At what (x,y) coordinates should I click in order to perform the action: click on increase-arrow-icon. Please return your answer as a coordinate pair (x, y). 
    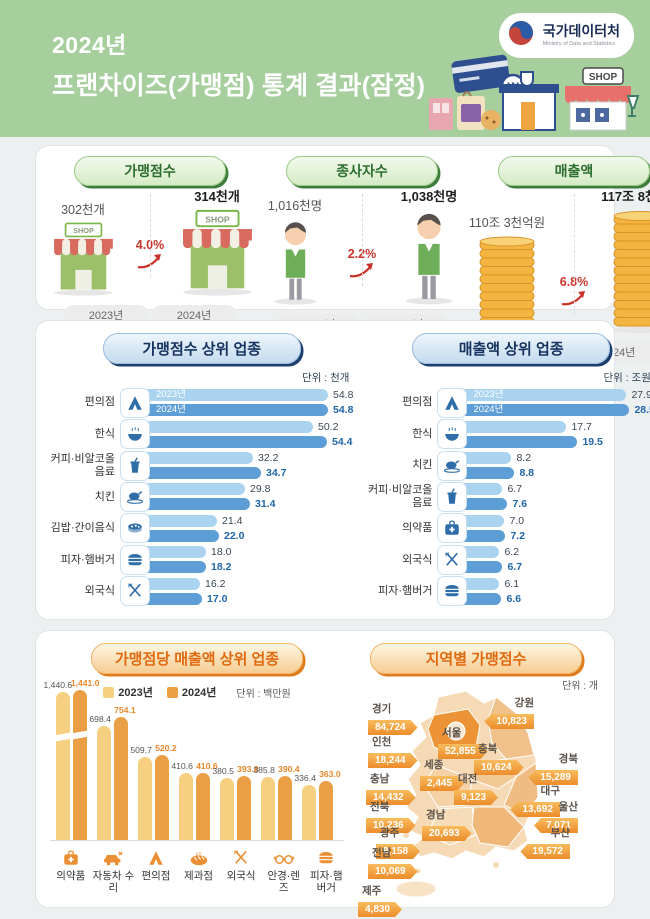
    Looking at the image, I should click on (362, 272).